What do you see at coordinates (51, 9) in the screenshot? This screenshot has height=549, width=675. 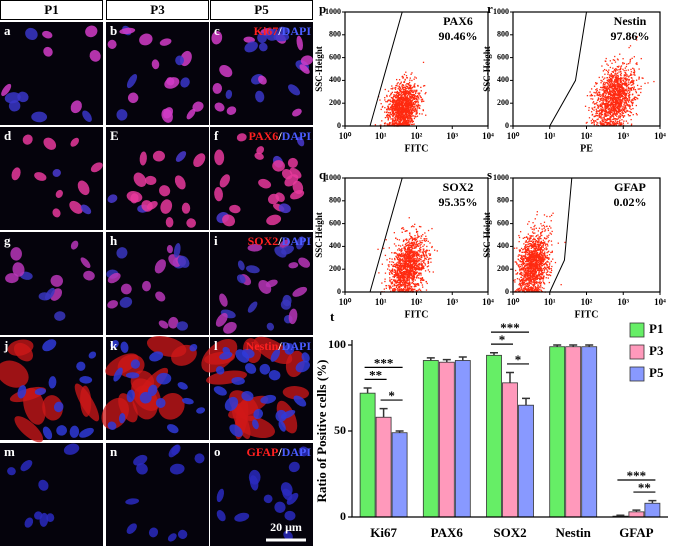 I see `column-header: P1` at bounding box center [51, 9].